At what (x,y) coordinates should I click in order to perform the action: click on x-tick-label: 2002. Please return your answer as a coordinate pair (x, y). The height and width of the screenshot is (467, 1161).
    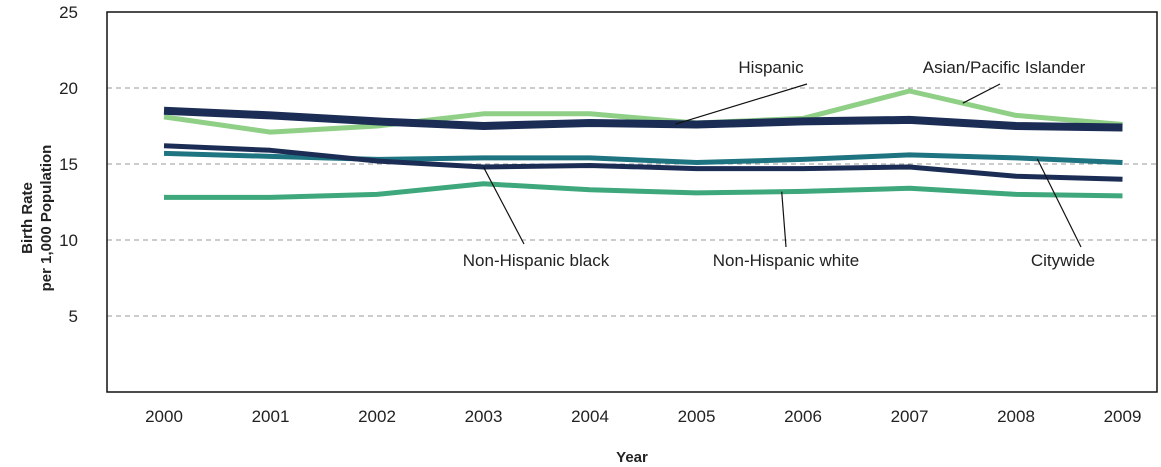
    Looking at the image, I should click on (377, 416).